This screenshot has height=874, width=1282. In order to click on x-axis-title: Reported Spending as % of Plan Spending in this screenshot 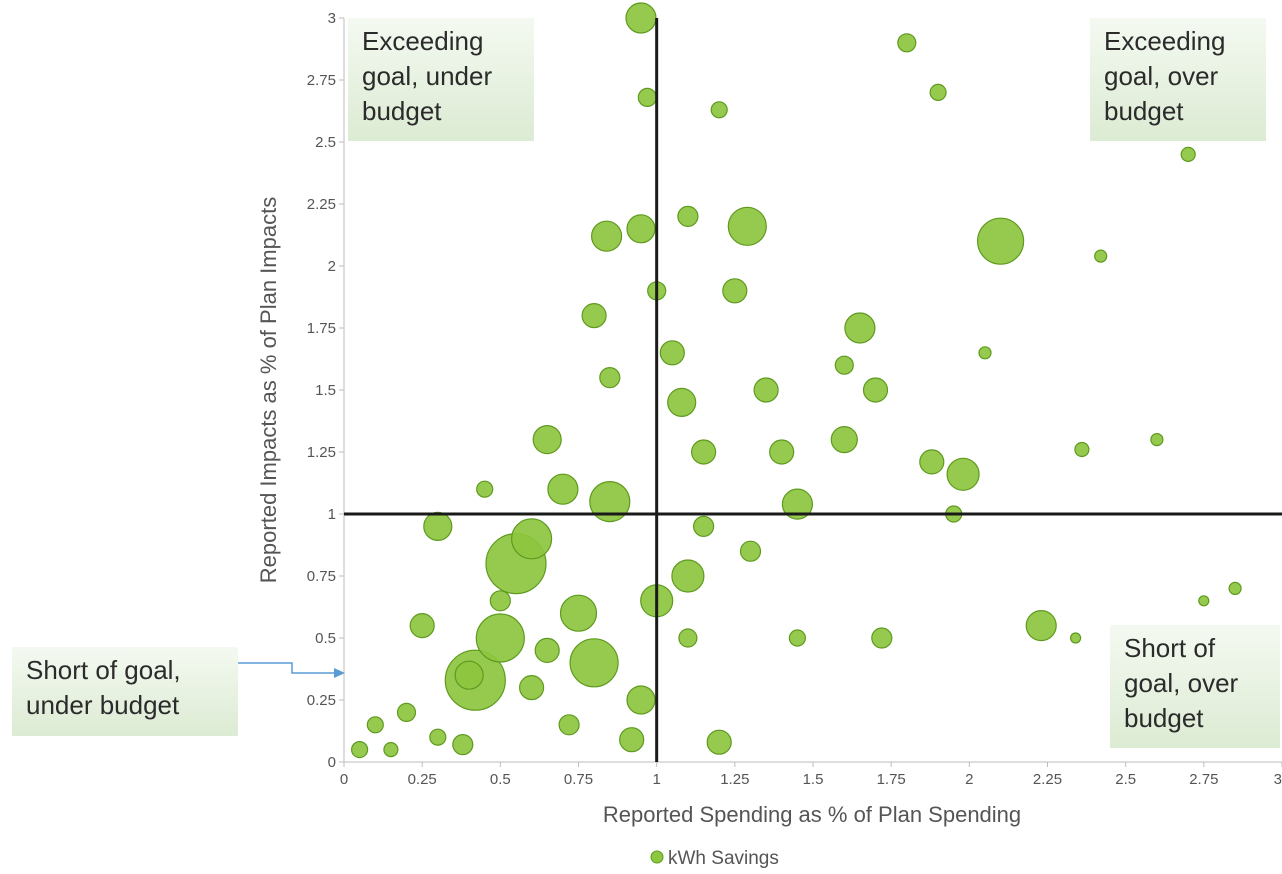, I will do `click(812, 814)`.